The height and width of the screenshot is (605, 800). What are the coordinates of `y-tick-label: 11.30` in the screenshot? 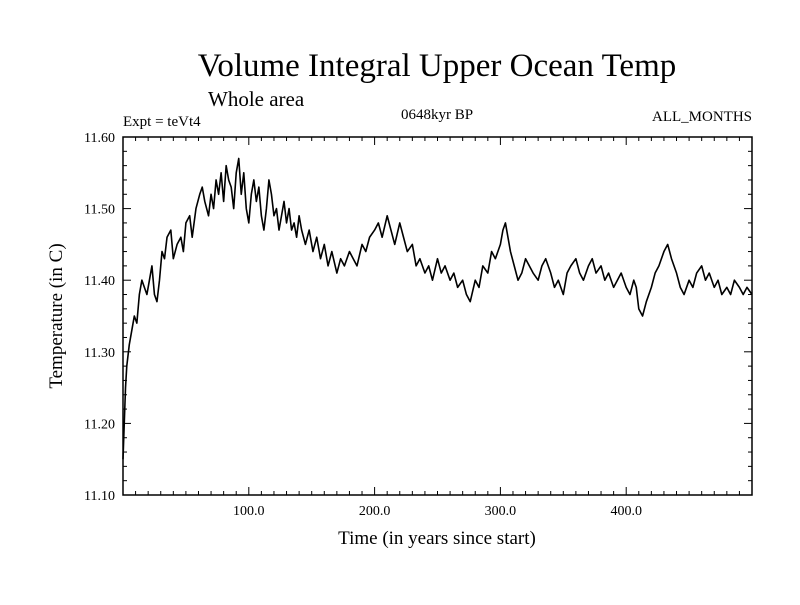 It's located at (99, 353).